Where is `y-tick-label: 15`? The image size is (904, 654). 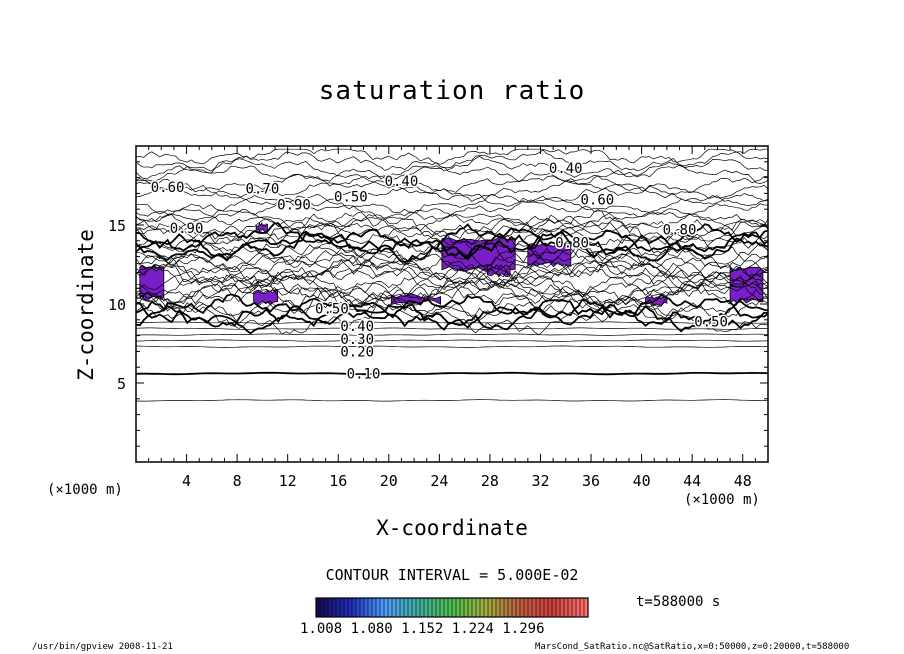
y-tick-label: 15 is located at coordinates (117, 226).